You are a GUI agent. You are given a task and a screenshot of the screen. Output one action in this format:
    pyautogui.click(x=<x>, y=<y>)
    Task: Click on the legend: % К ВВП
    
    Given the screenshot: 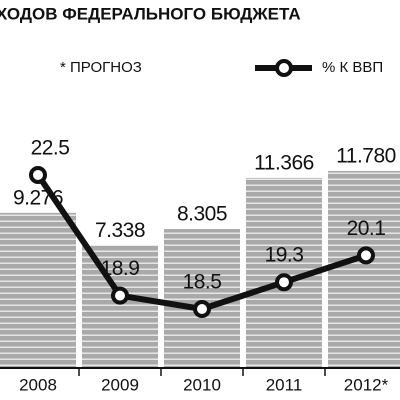 What is the action you would take?
    pyautogui.click(x=319, y=68)
    